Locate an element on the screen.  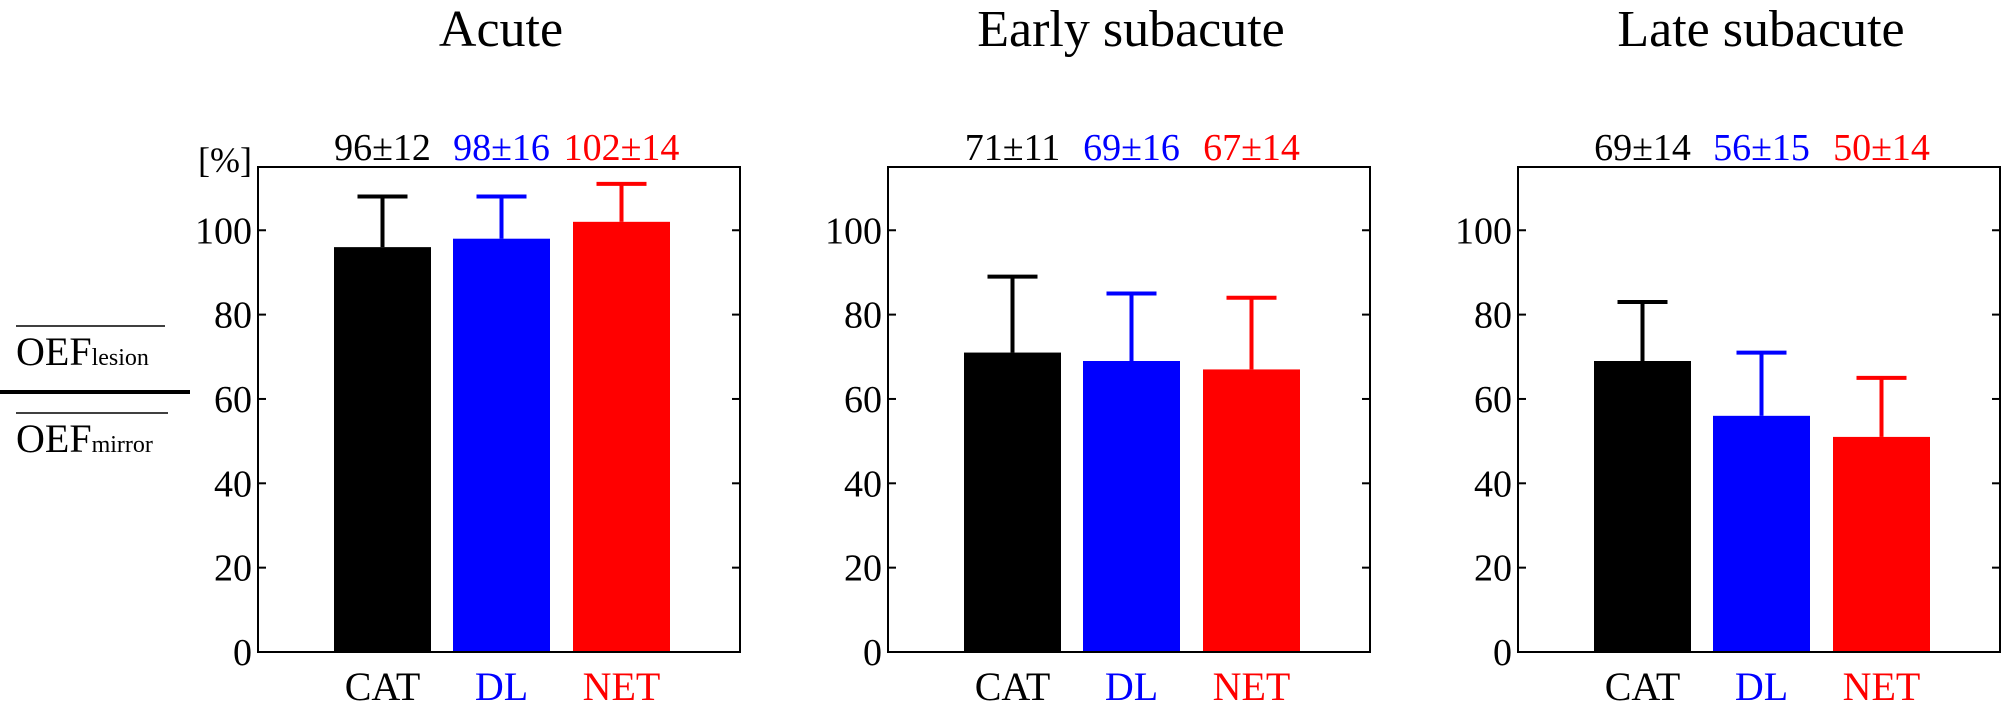
annotation-net: 67±14 is located at coordinates (1251, 148).